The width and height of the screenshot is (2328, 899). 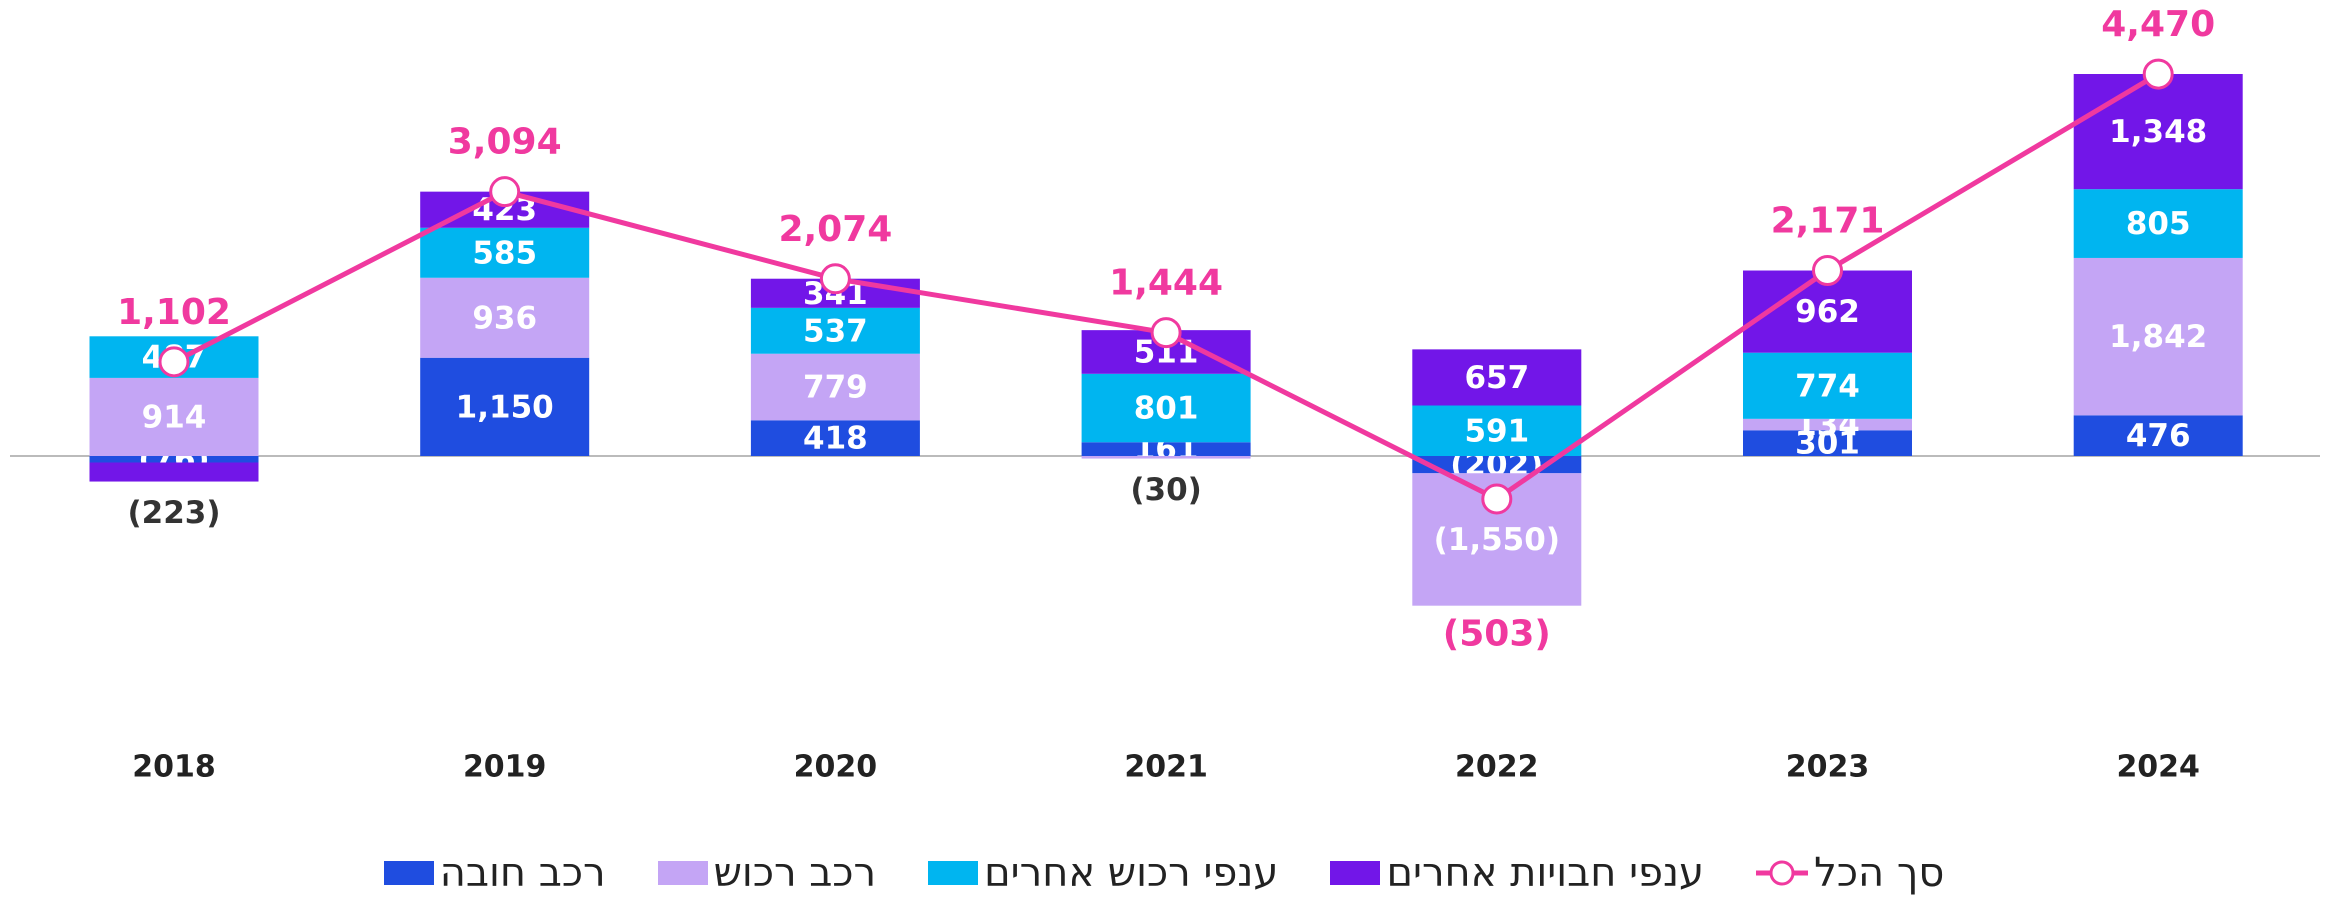 I want to click on data-label: 476, so click(x=2158, y=436).